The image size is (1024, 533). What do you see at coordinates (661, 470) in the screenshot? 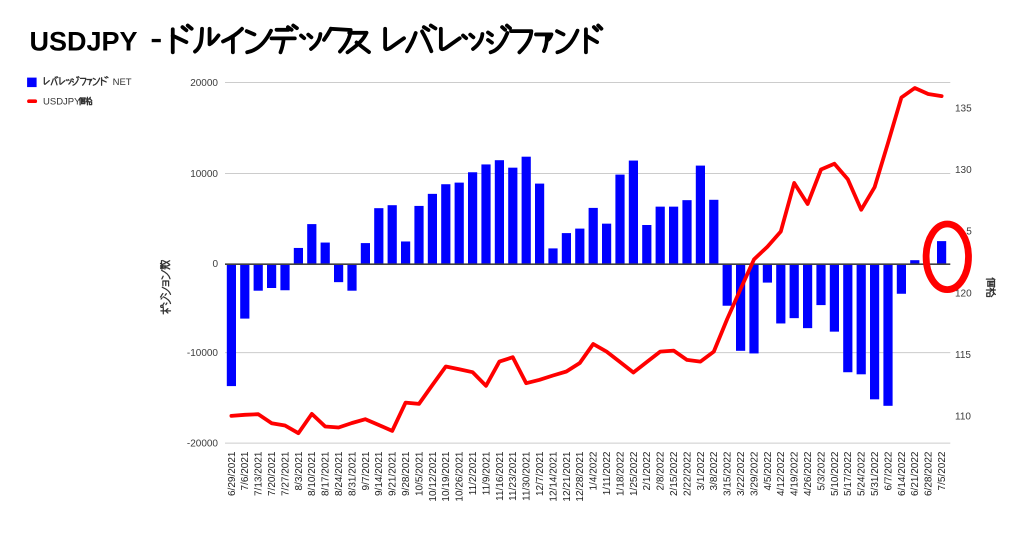
I see `svg-text: 2/8/2022` at bounding box center [661, 470].